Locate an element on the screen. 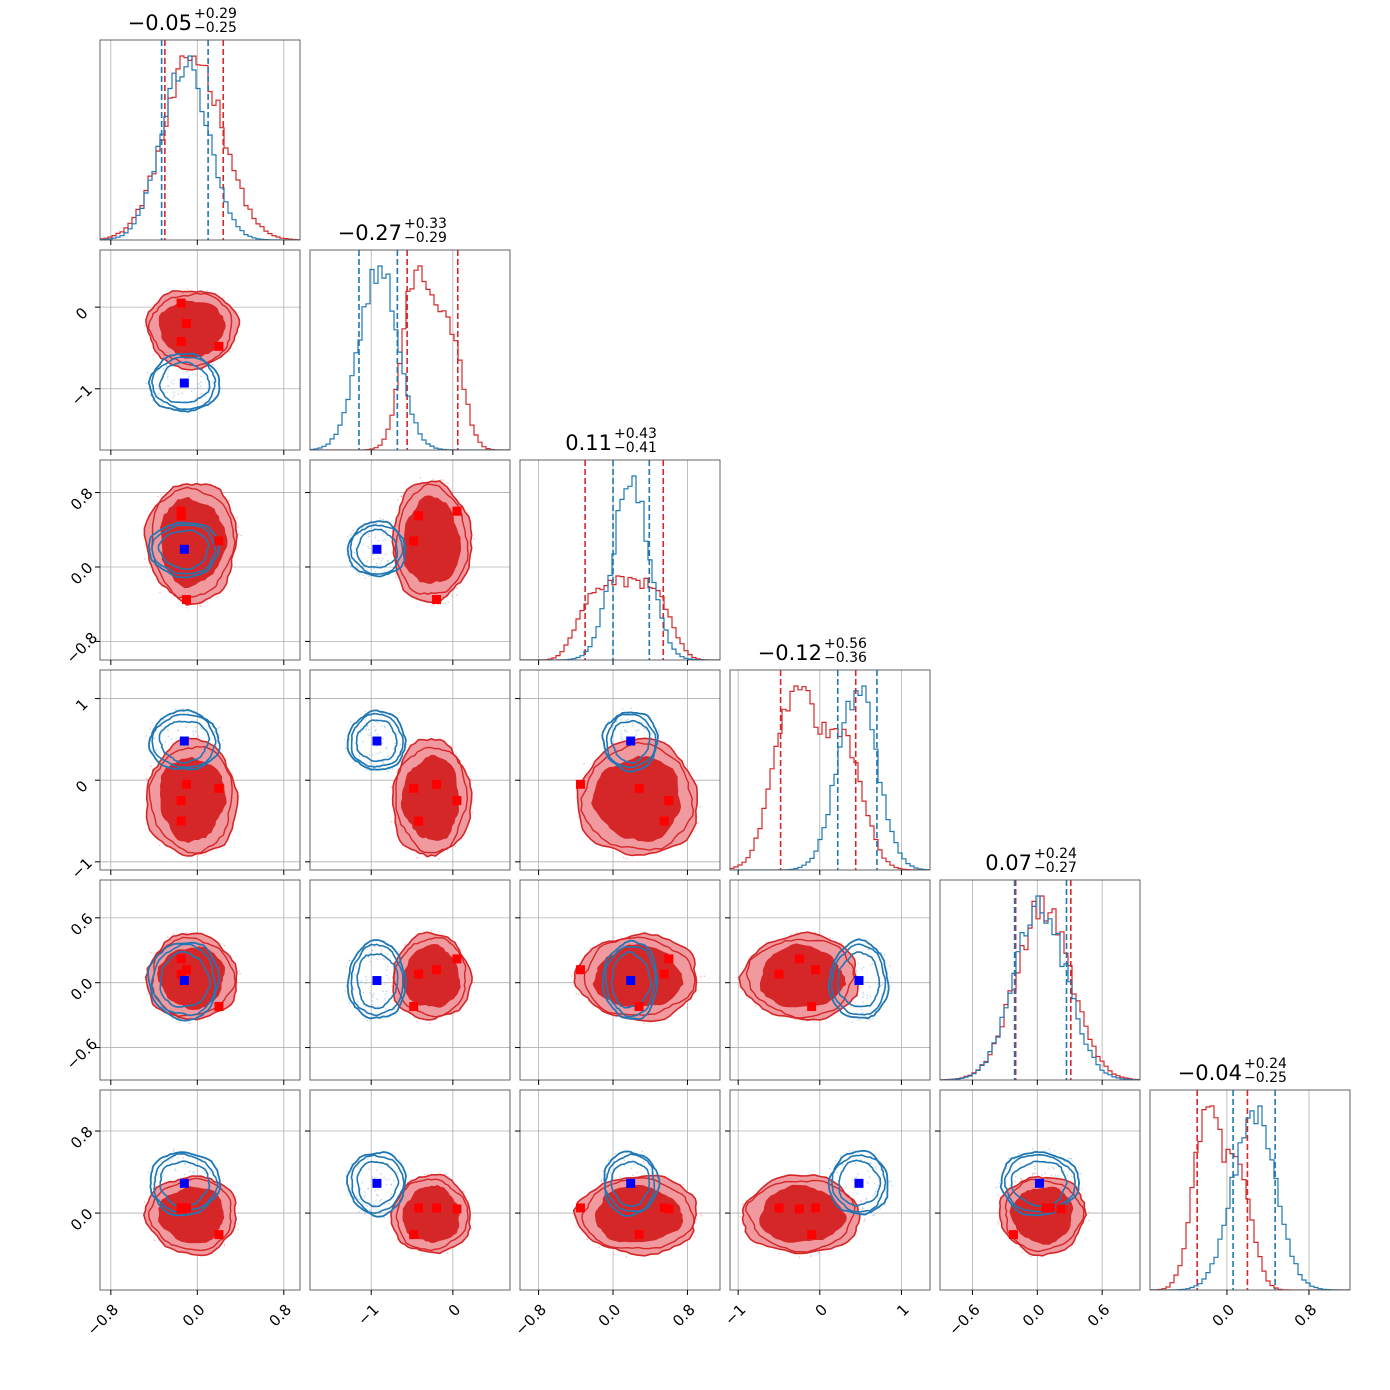 The height and width of the screenshot is (1390, 1390). panel-5-5: 0.0 0.8 is located at coordinates (1250, 1210).